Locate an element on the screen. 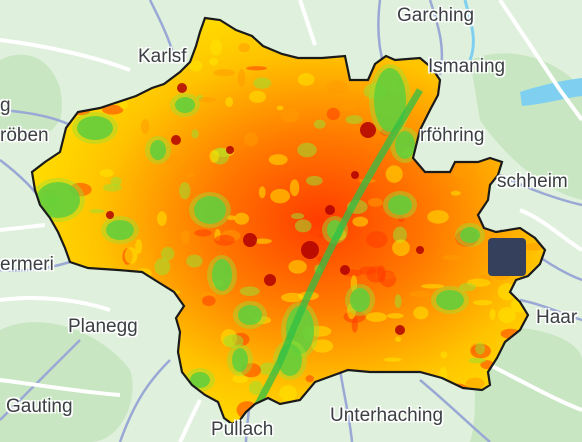 This screenshot has width=582, height=442. label-karlsfeld: Karlsf is located at coordinates (162, 56).